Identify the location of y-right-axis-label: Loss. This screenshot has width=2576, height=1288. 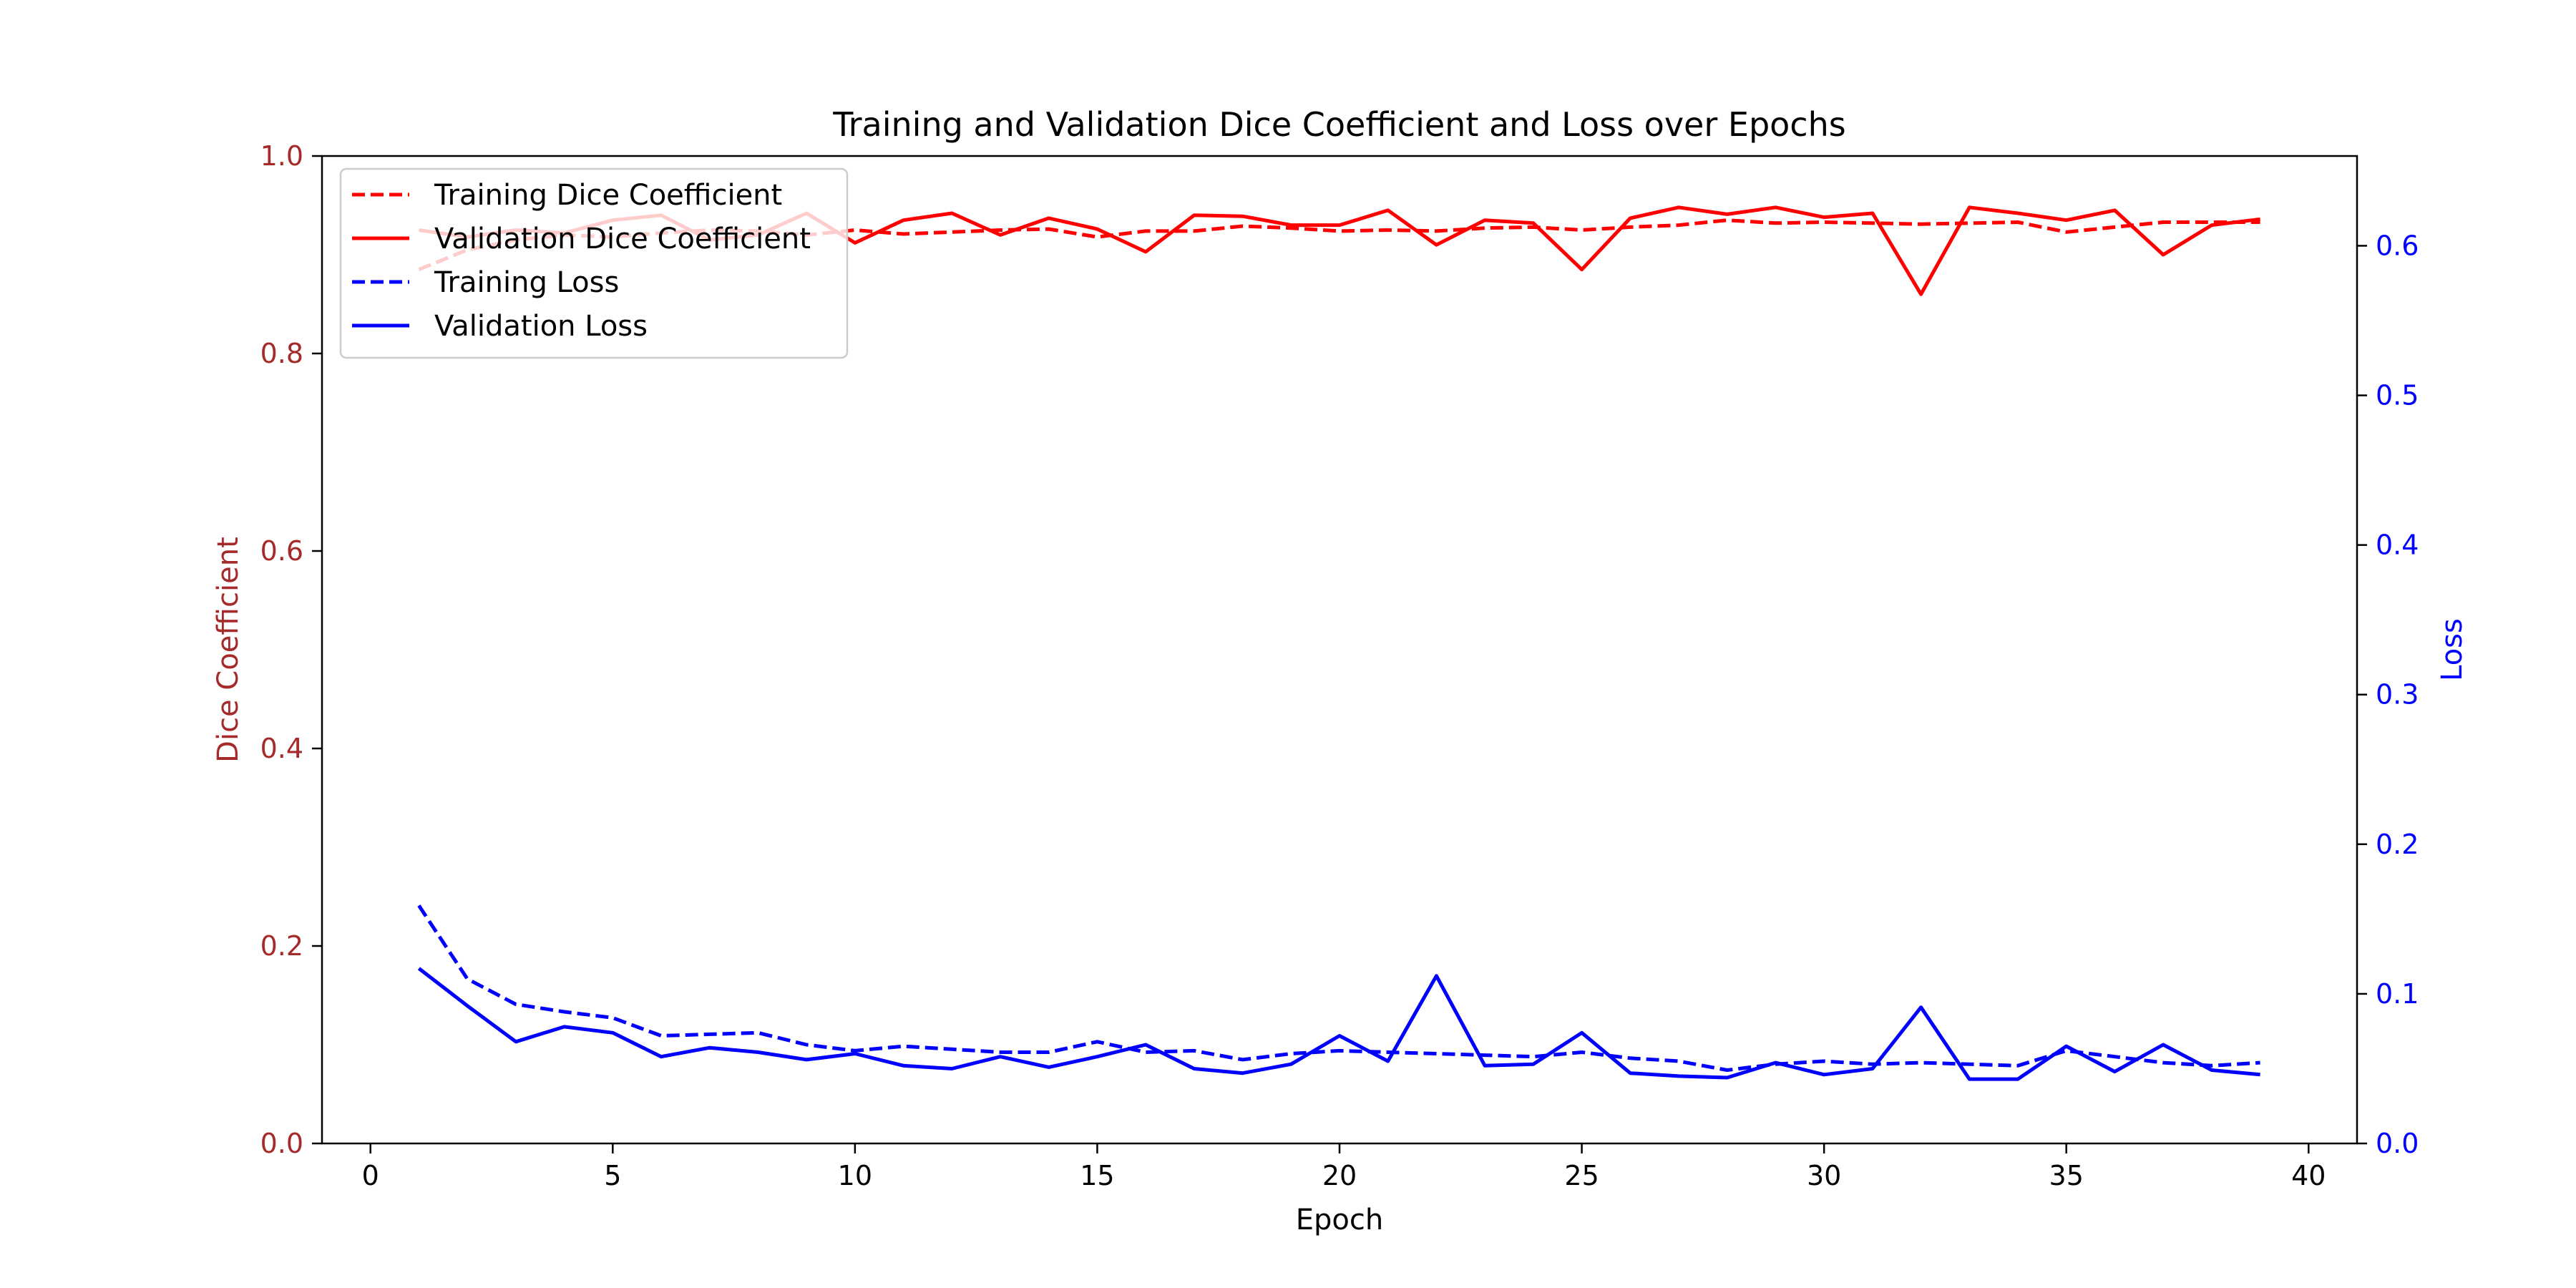
(2452, 649).